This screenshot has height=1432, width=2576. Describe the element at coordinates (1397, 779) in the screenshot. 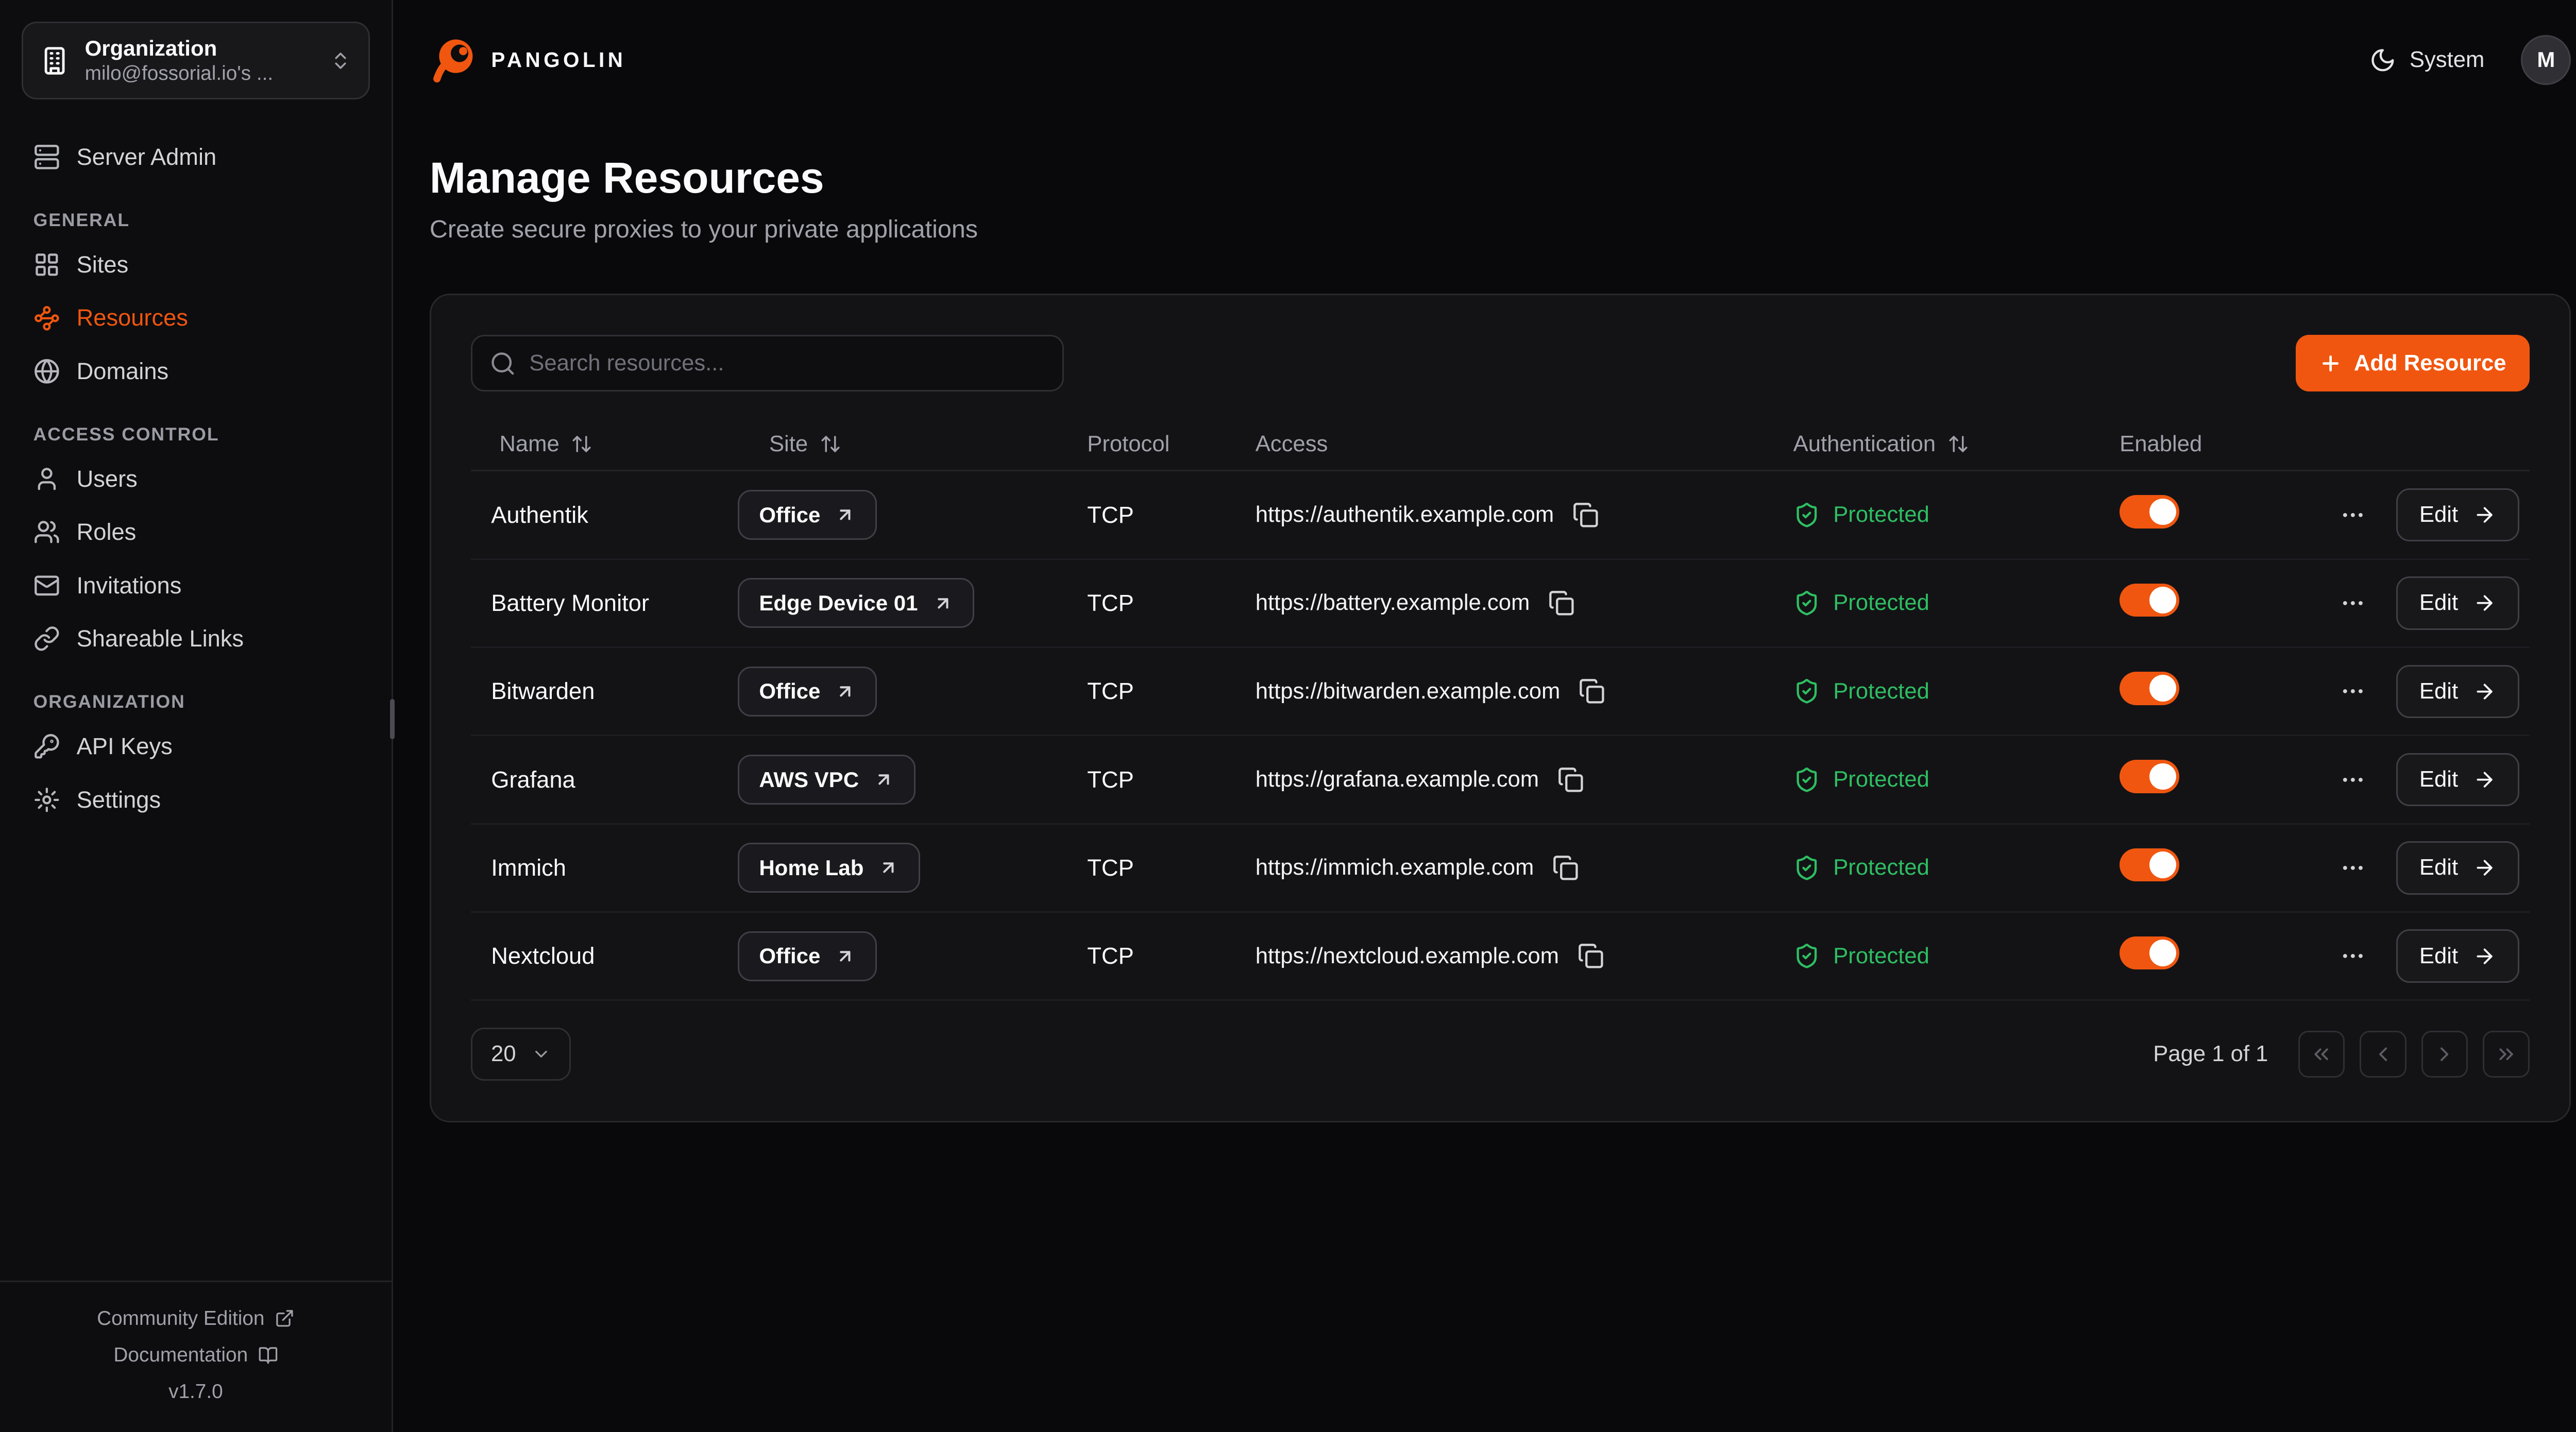

I see `access-url: https://grafana.example.com` at that location.